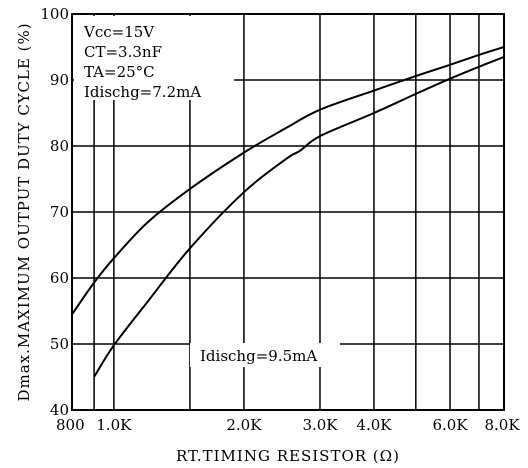 This screenshot has width=528, height=468. Describe the element at coordinates (59, 212) in the screenshot. I see `y-tick-label: 70` at that location.